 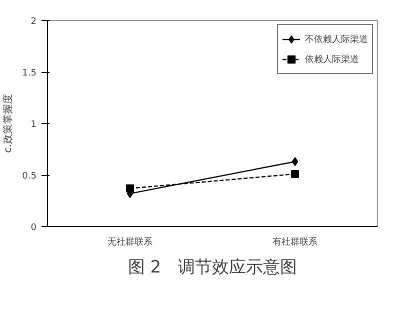 I want to click on legend-label: 不依赖人际渠道, so click(x=336, y=40).